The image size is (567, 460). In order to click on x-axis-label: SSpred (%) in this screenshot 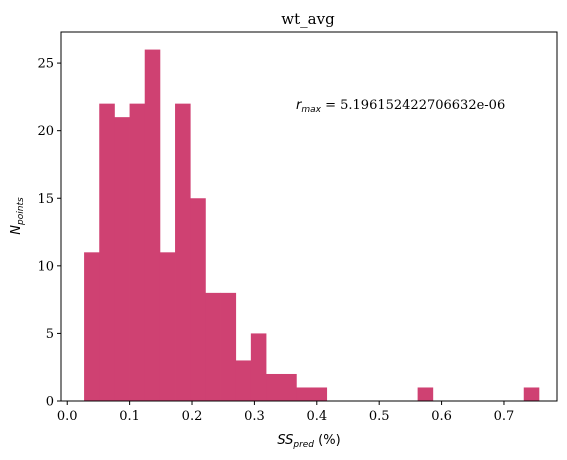, I will do `click(308, 441)`.